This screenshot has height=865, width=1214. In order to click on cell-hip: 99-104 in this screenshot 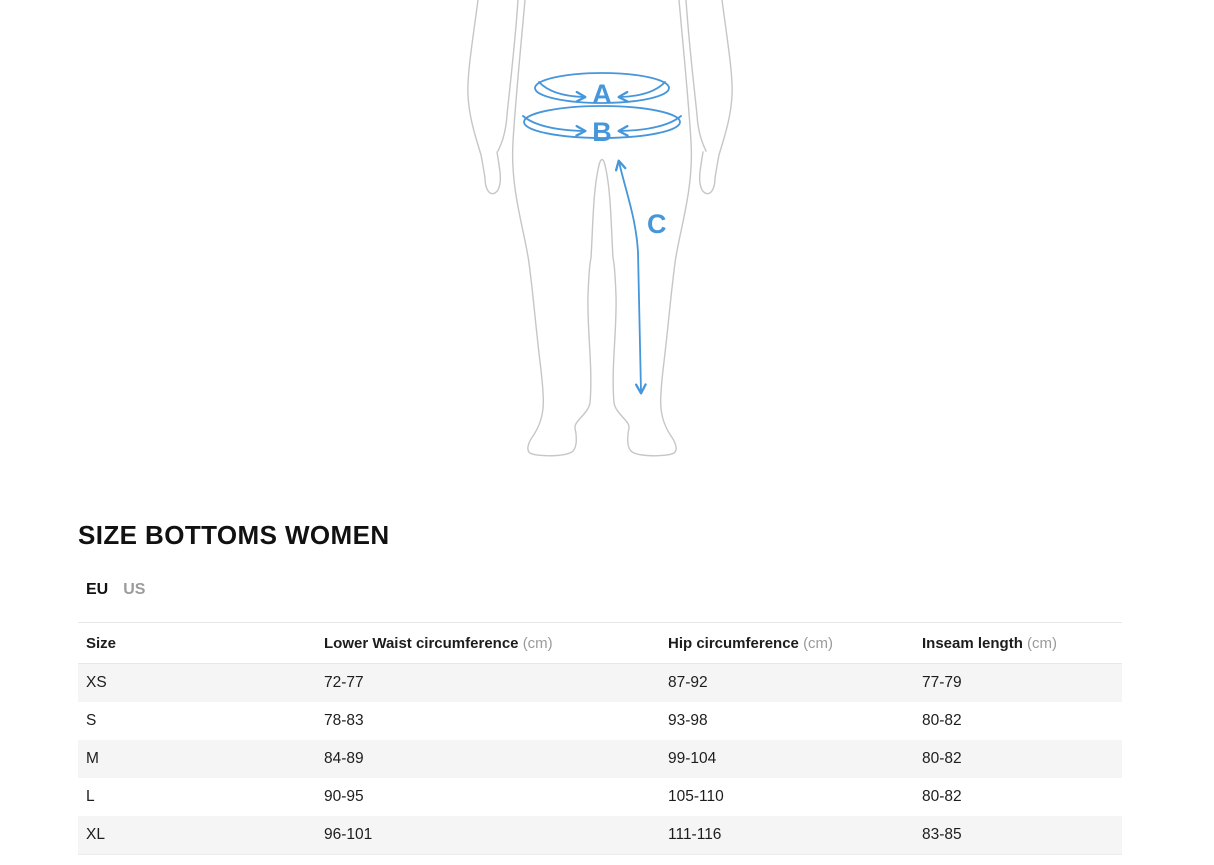, I will do `click(692, 758)`.